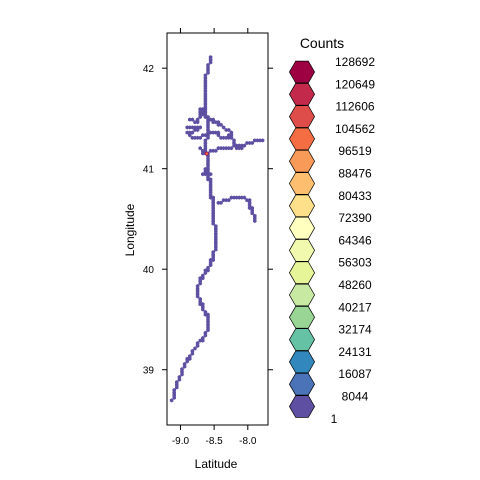 This screenshot has width=480, height=480. I want to click on legend-label: 48260, so click(355, 285).